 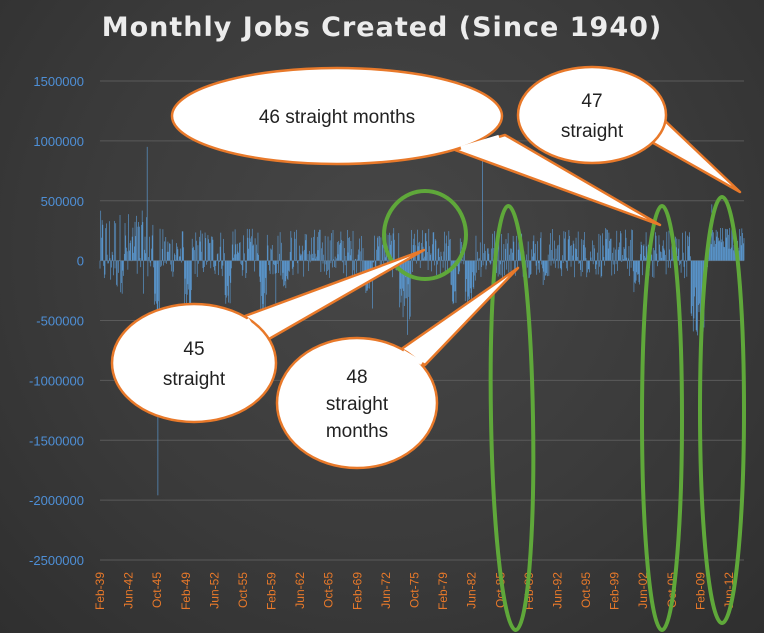 I want to click on callout-ellipse, so click(x=592, y=115).